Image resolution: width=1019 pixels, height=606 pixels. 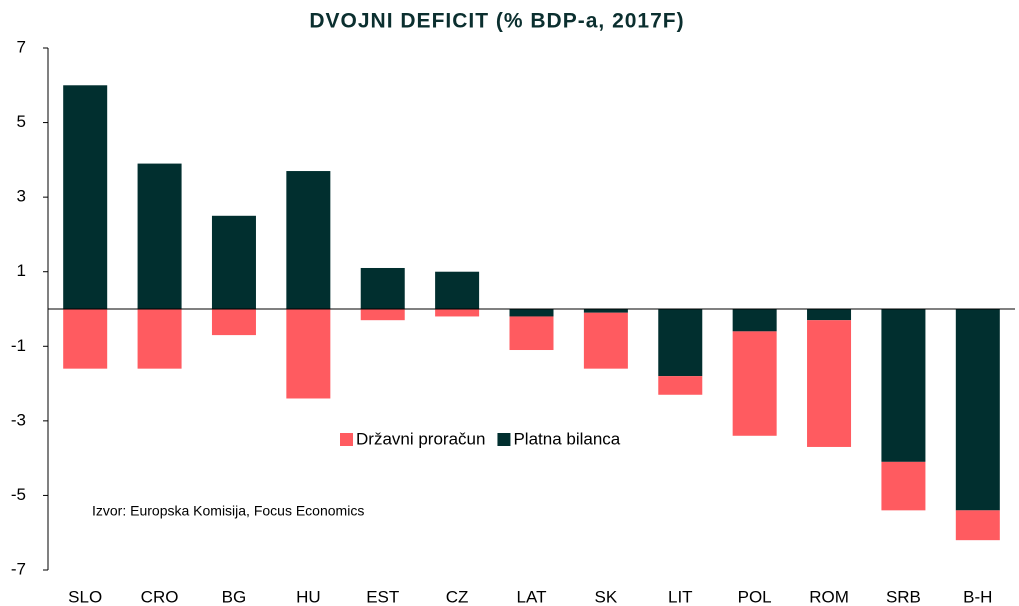 I want to click on x-tick-label: EST, so click(x=382, y=596).